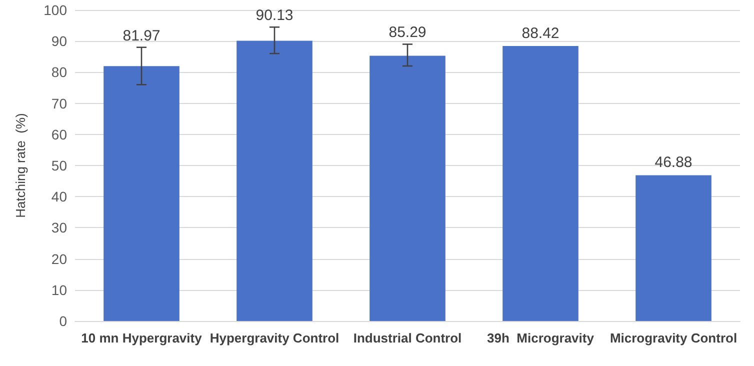  Describe the element at coordinates (141, 35) in the screenshot. I see `data-label: 81.97` at that location.